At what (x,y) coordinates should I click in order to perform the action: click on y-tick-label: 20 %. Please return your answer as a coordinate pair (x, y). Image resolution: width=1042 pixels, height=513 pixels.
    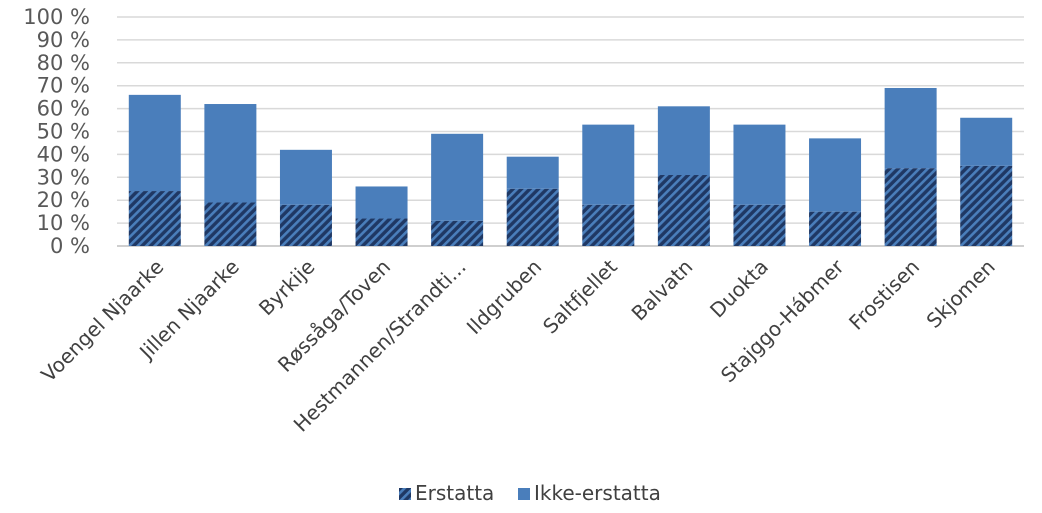
    Looking at the image, I should click on (63, 200).